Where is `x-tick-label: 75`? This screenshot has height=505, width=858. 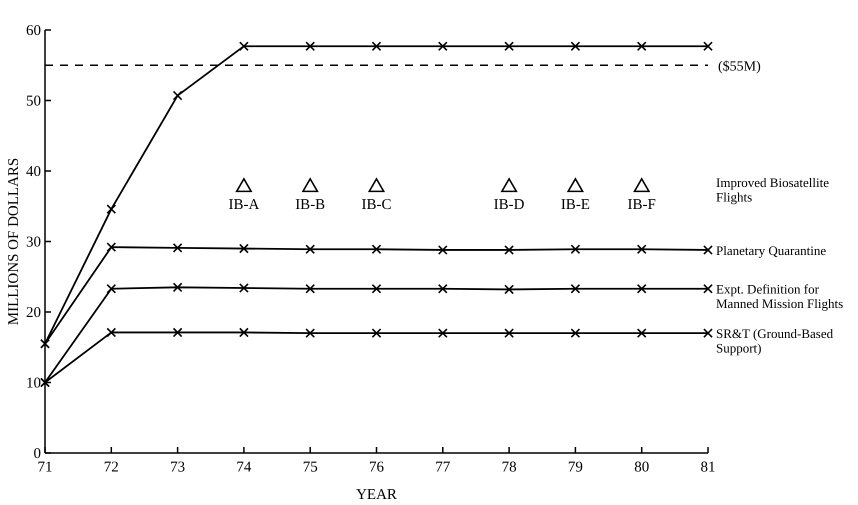 x-tick-label: 75 is located at coordinates (310, 468).